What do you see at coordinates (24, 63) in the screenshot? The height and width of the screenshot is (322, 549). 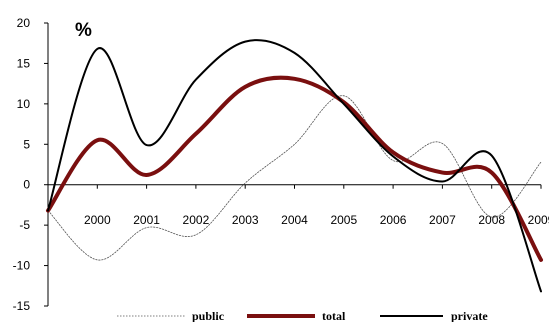 I see `y-tick-label: 15` at bounding box center [24, 63].